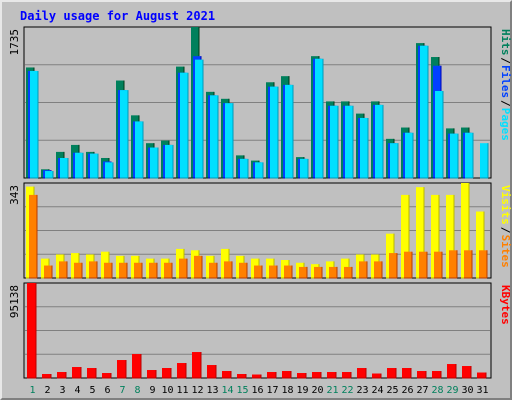 Image resolution: width=512 pixels, height=400 pixels. Describe the element at coordinates (47, 390) in the screenshot. I see `x-tick-label: 2` at that location.